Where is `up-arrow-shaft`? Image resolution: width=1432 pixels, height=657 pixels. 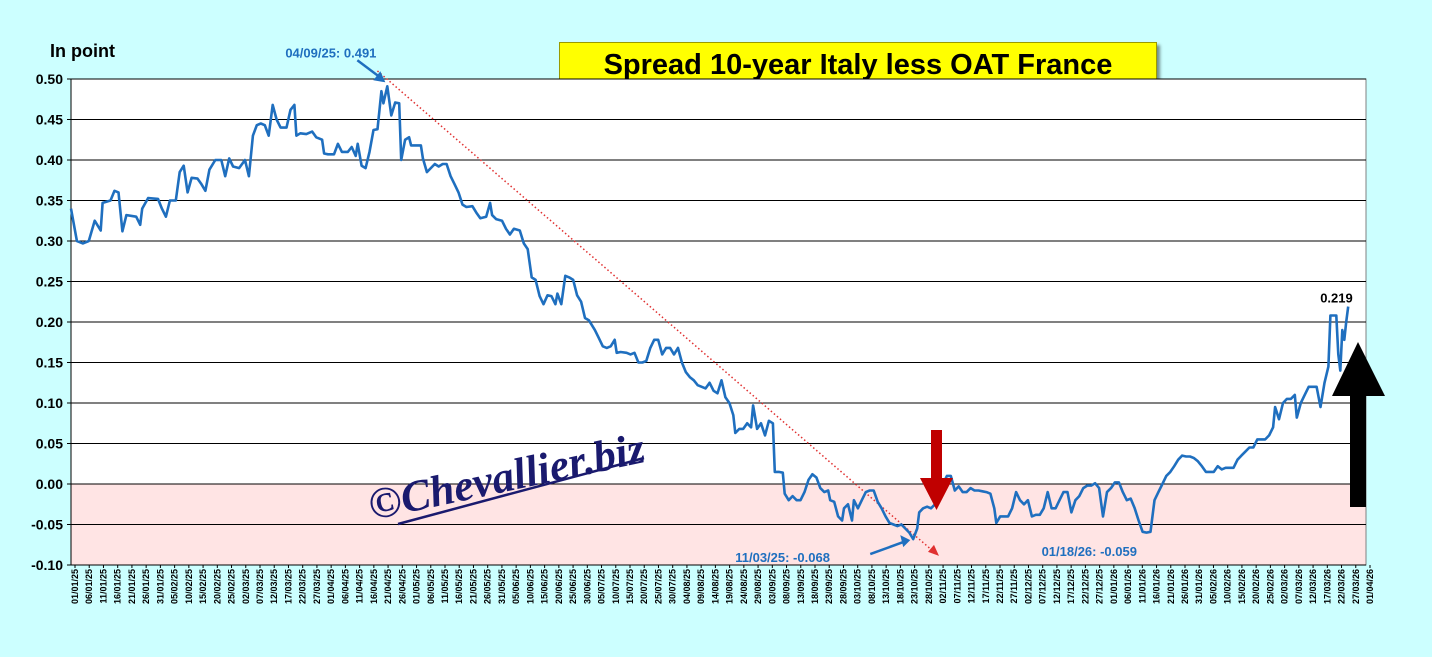
up-arrow-shaft is located at coordinates (1358, 450).